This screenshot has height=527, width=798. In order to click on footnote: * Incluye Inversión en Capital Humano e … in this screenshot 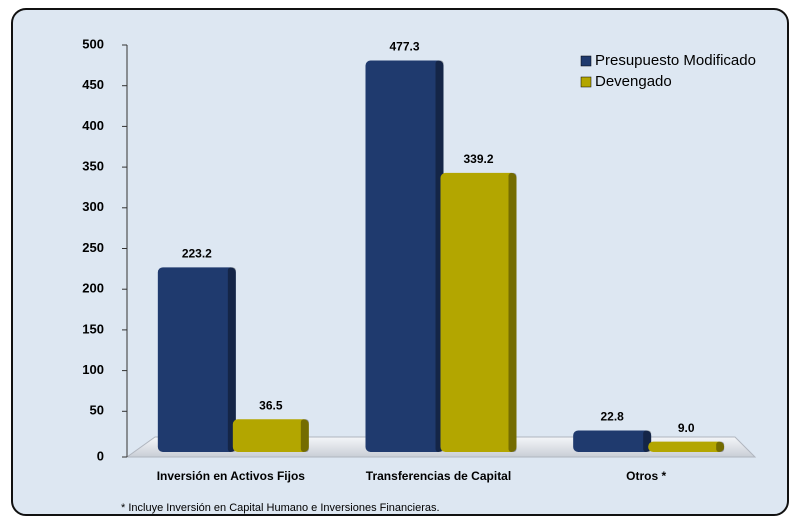, I will do `click(280, 508)`.